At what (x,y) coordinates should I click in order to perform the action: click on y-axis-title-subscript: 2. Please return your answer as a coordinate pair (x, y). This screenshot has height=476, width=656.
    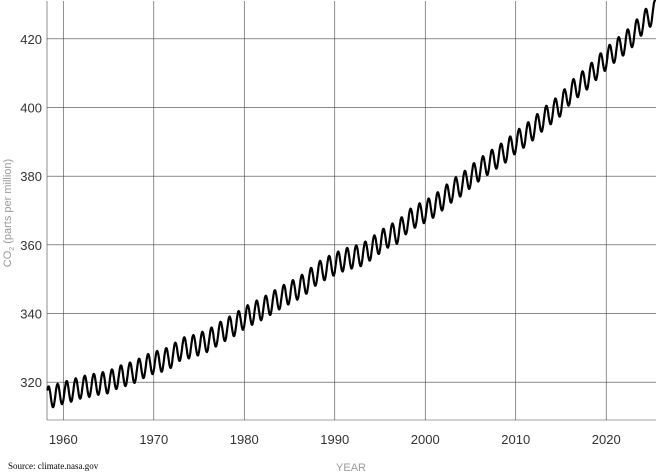
    Looking at the image, I should click on (12, 249).